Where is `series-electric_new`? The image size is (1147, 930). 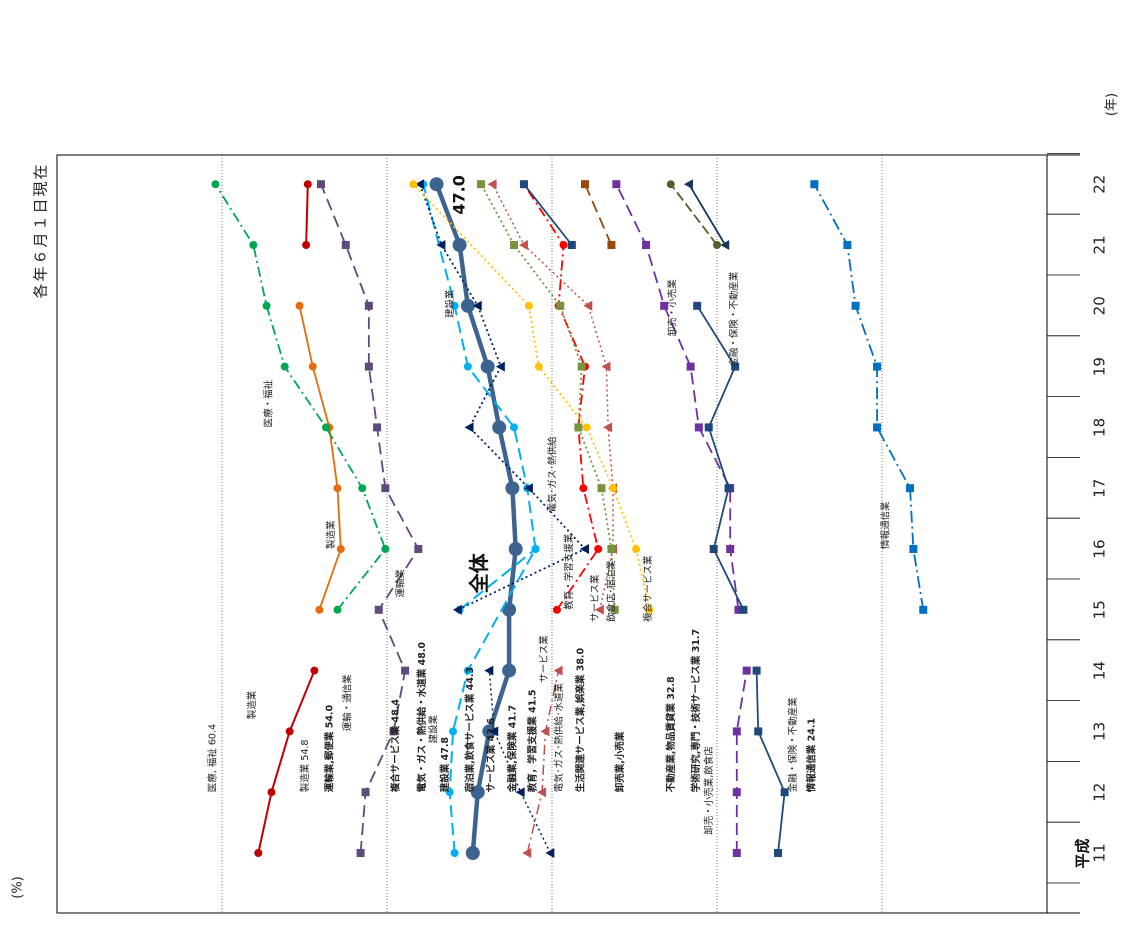
series-electric_new is located at coordinates (502, 397).